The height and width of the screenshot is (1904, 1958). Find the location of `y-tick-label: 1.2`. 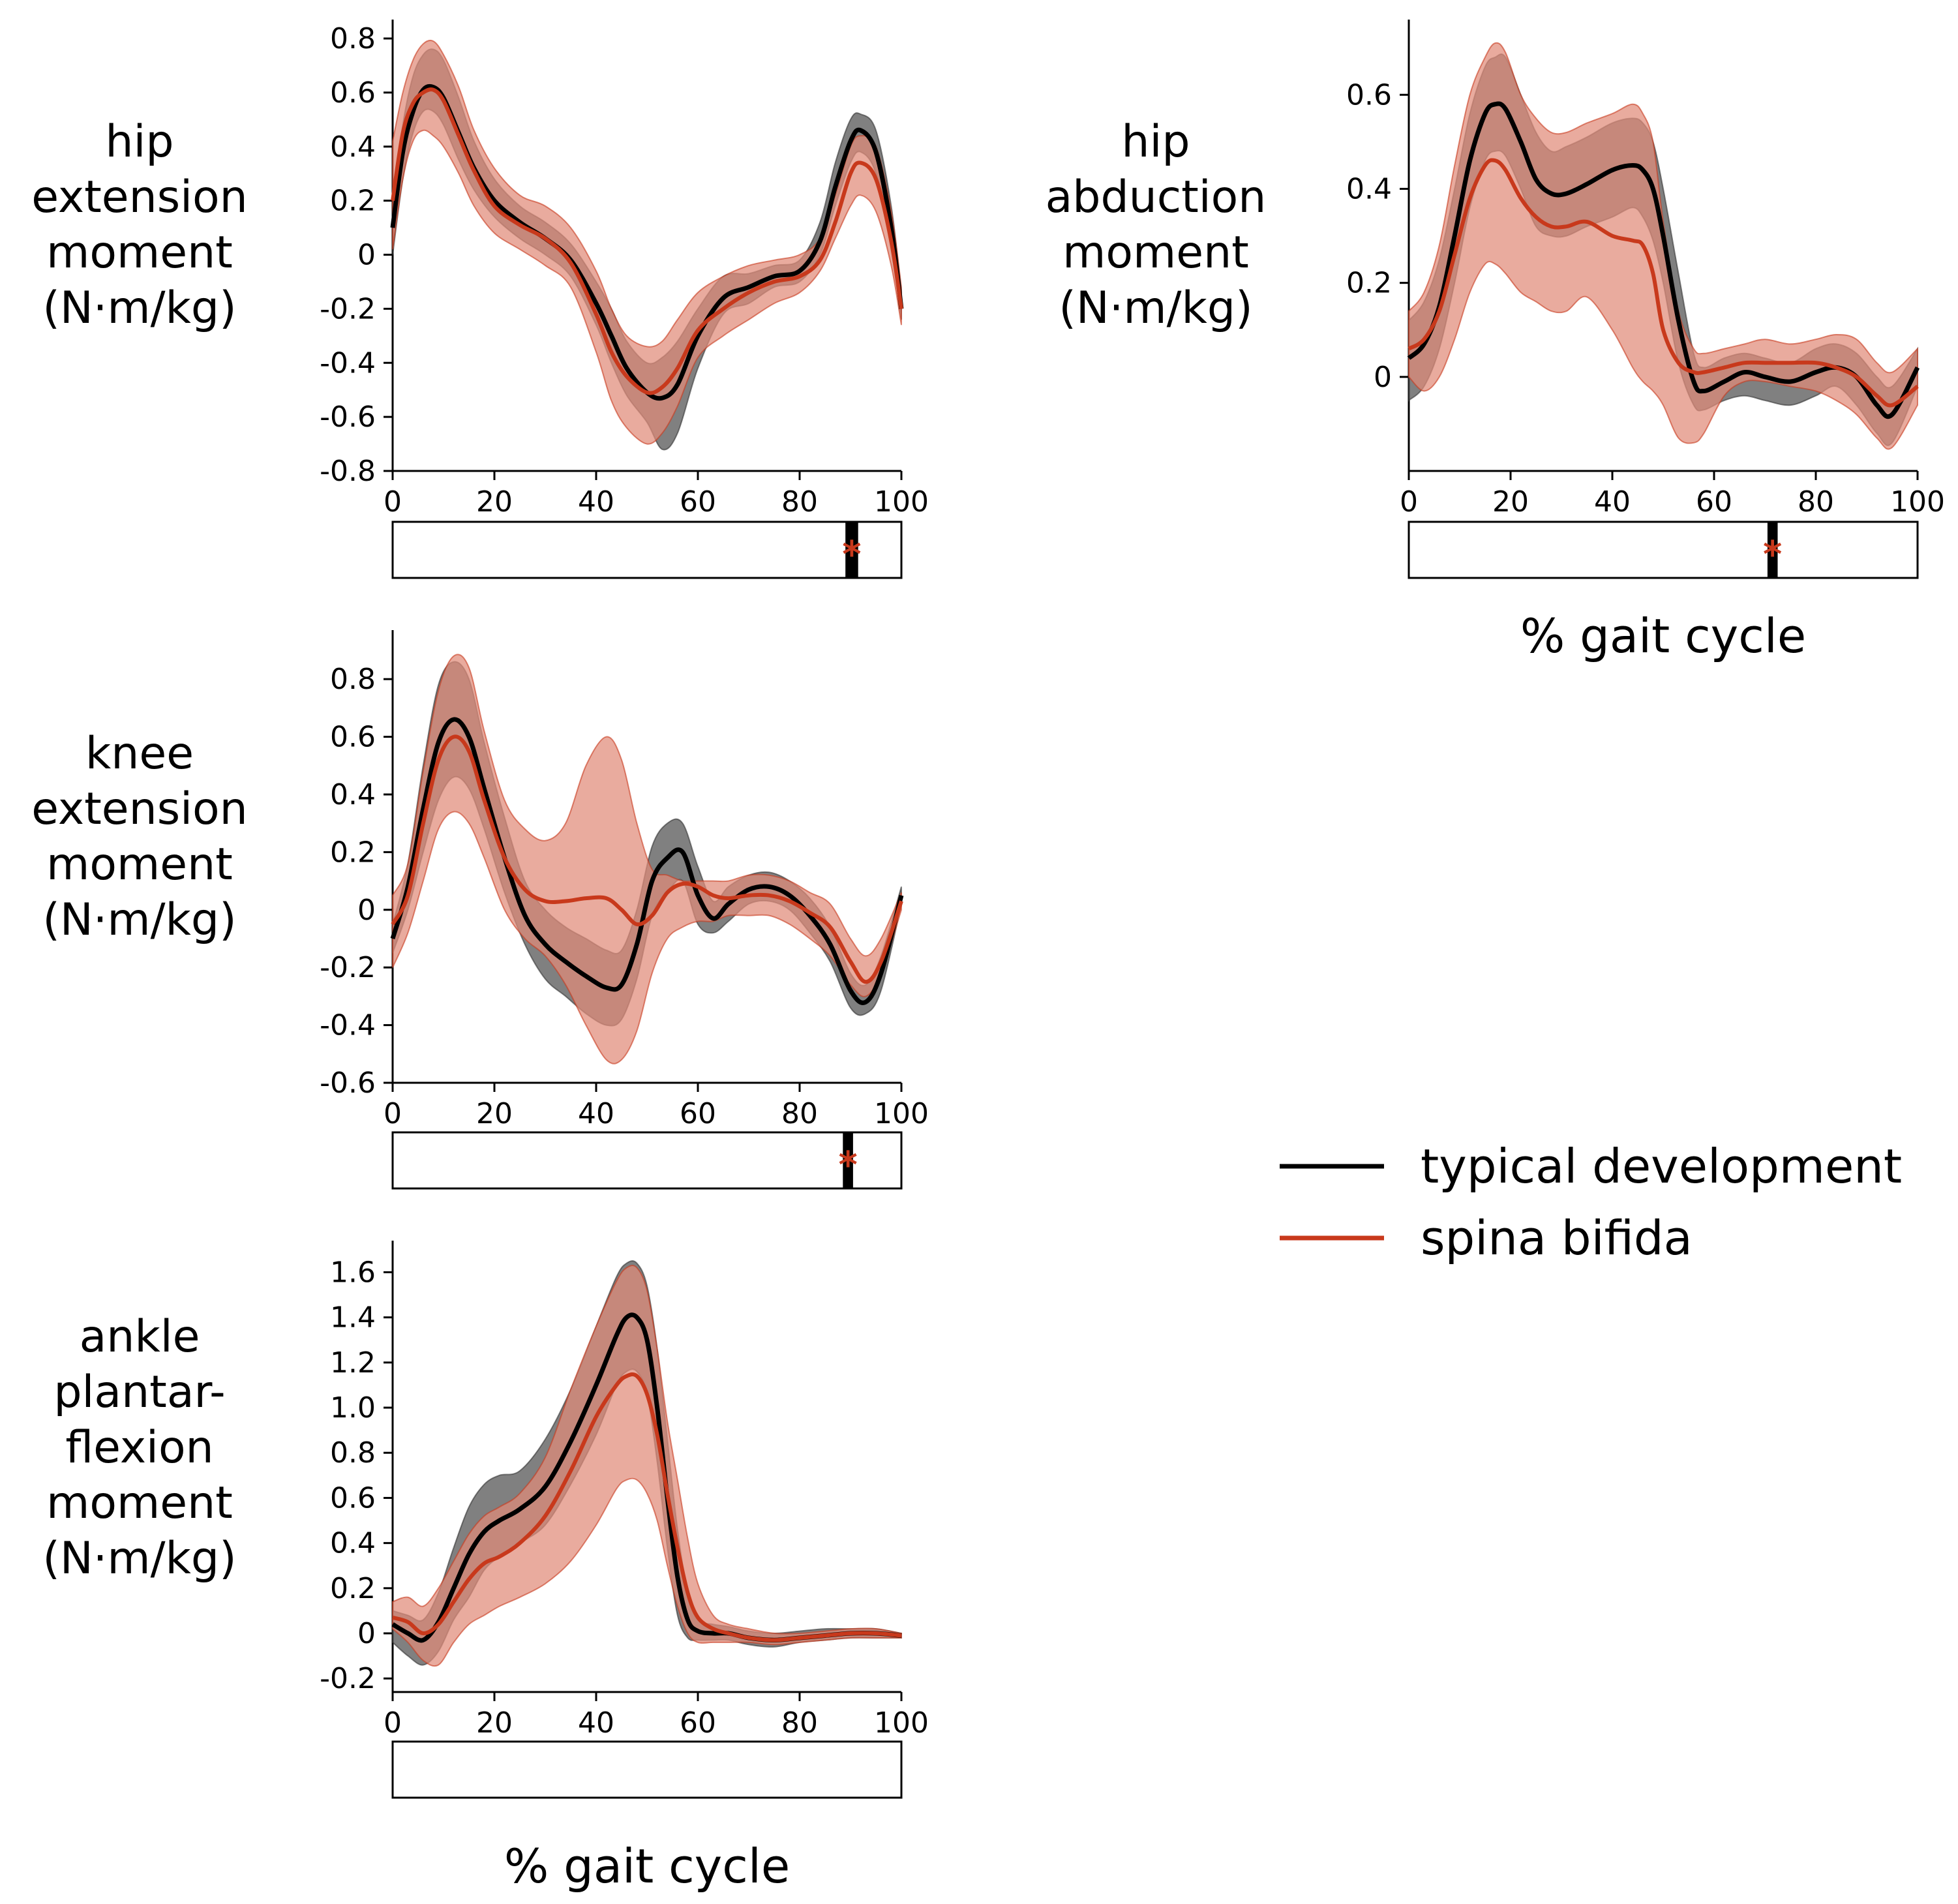

y-tick-label: 1.2 is located at coordinates (353, 1363).